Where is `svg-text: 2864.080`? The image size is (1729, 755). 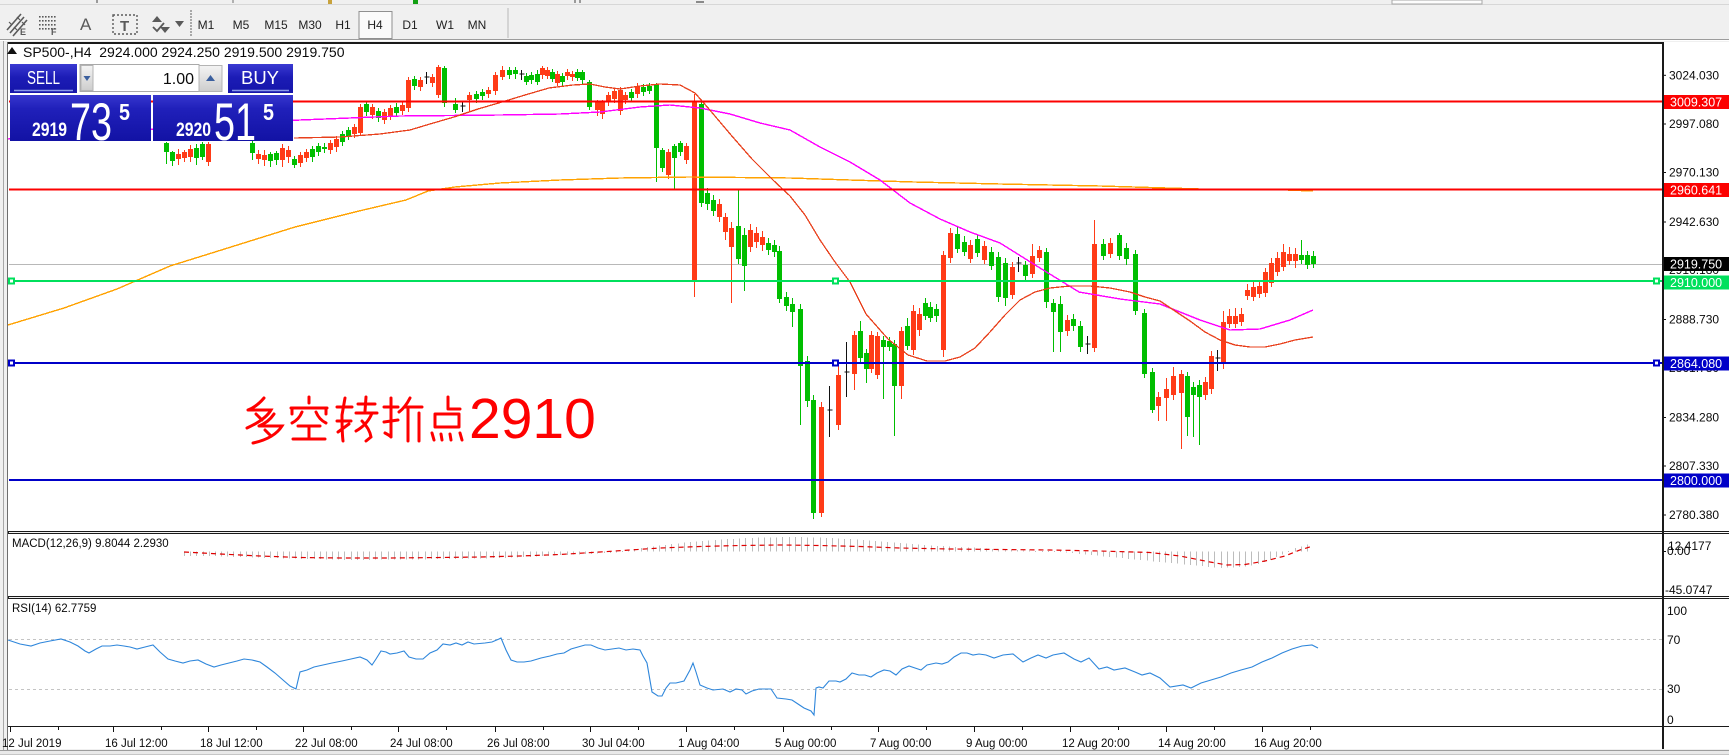
svg-text: 2864.080 is located at coordinates (1696, 364).